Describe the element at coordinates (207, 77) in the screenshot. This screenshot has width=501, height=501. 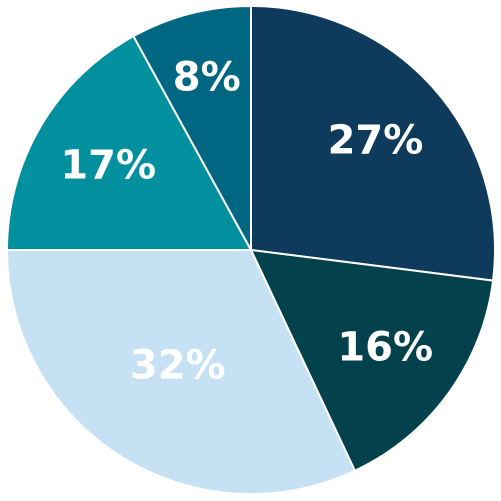
I see `pie-slice-label-5: 8%` at that location.